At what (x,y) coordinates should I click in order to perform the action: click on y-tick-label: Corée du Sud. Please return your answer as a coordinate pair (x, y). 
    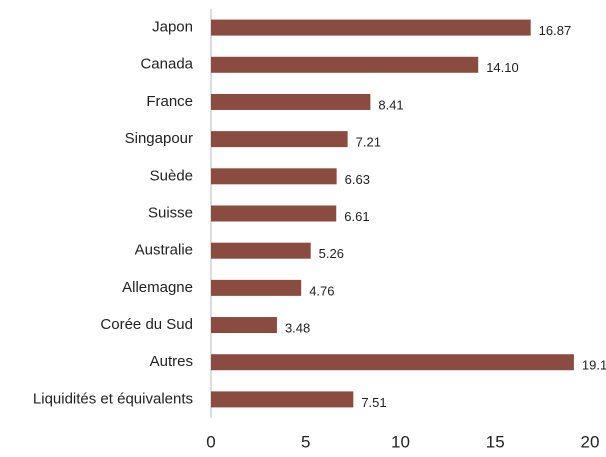
    Looking at the image, I should click on (146, 324).